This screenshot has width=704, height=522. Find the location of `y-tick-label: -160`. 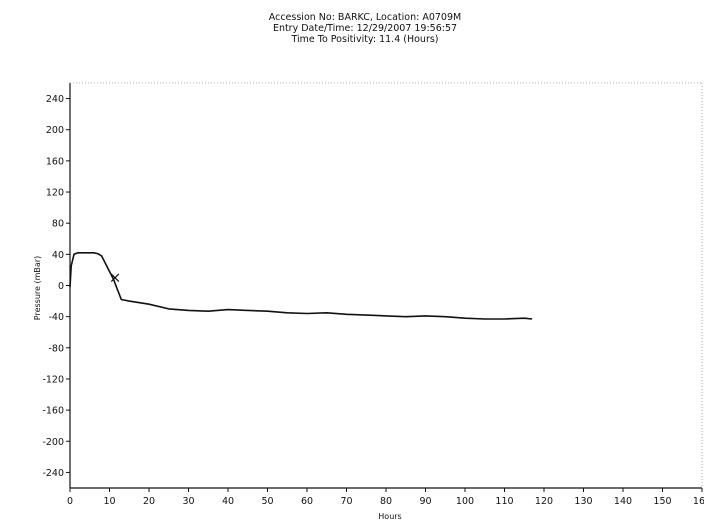

y-tick-label: -160 is located at coordinates (53, 411).